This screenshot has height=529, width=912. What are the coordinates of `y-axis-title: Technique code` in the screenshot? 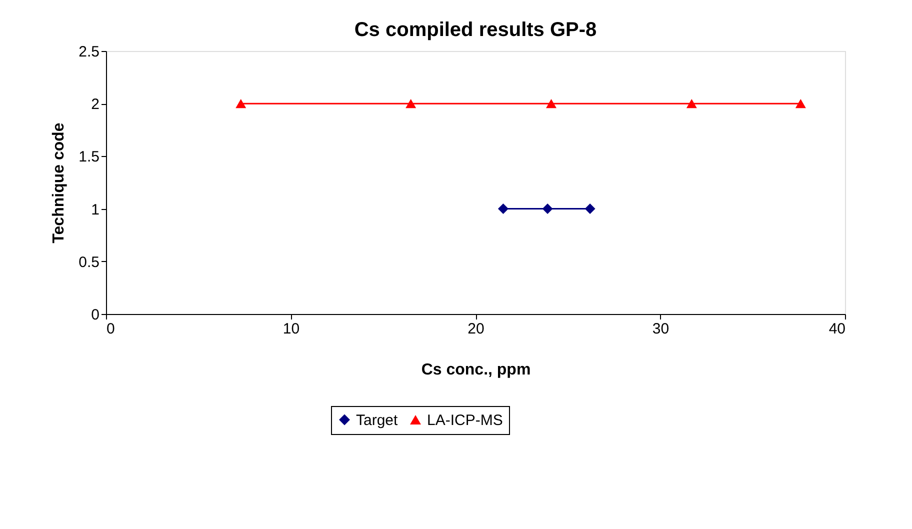 It's located at (59, 183).